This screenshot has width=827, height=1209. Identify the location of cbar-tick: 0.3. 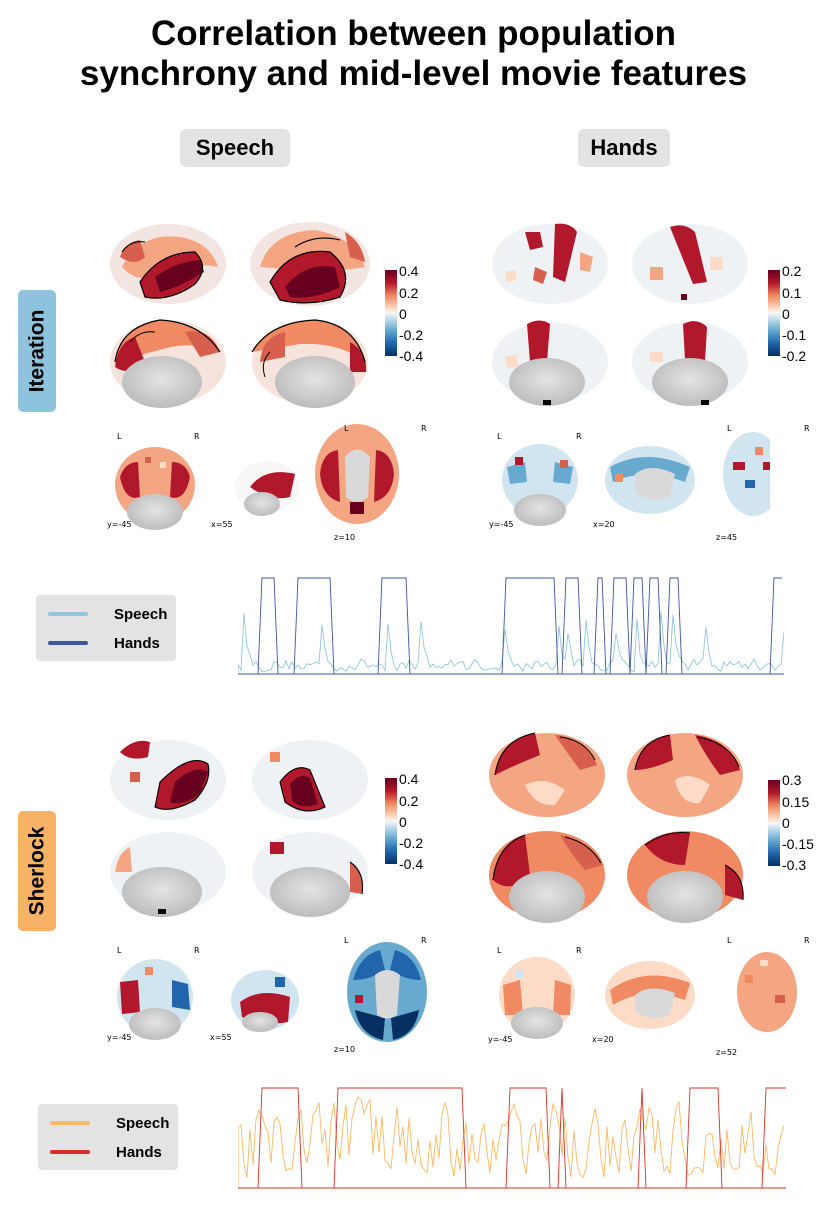
(792, 780).